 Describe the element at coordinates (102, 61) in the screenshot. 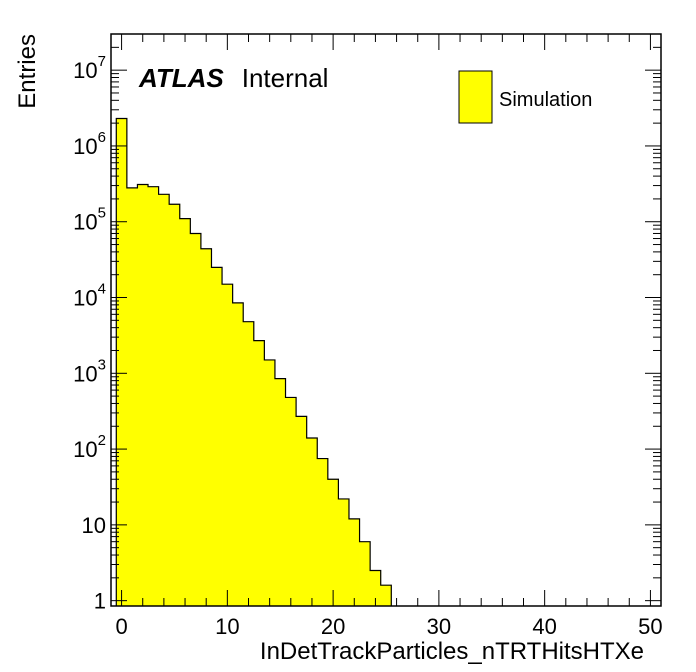

I see `y-tick-exponent: 7` at that location.